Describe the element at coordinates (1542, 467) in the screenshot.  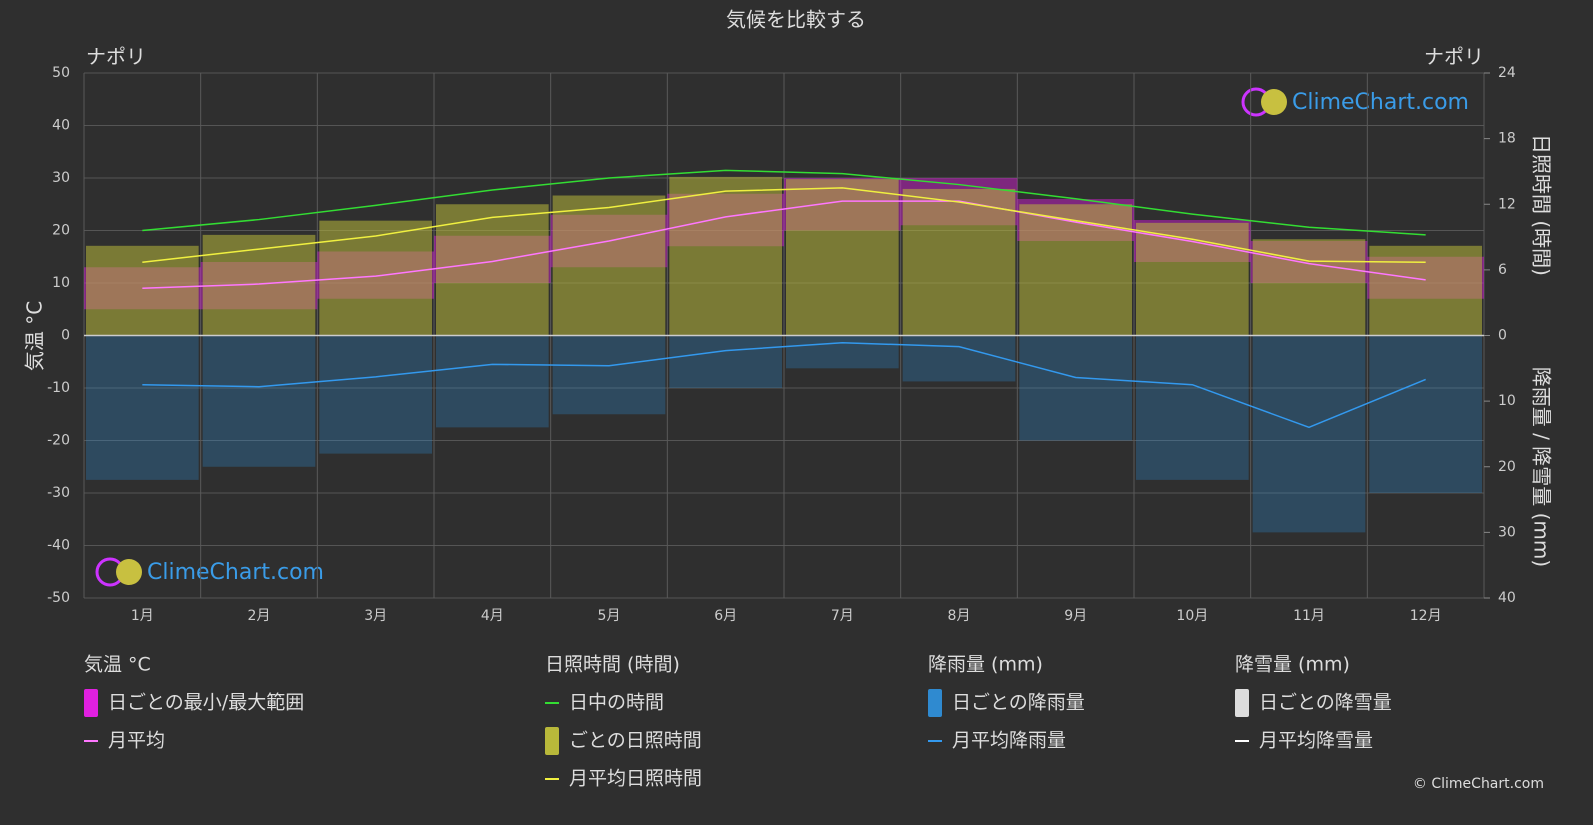
I see `y3-axis-label: 降雨量 / 降雪量 (mm)` at that location.